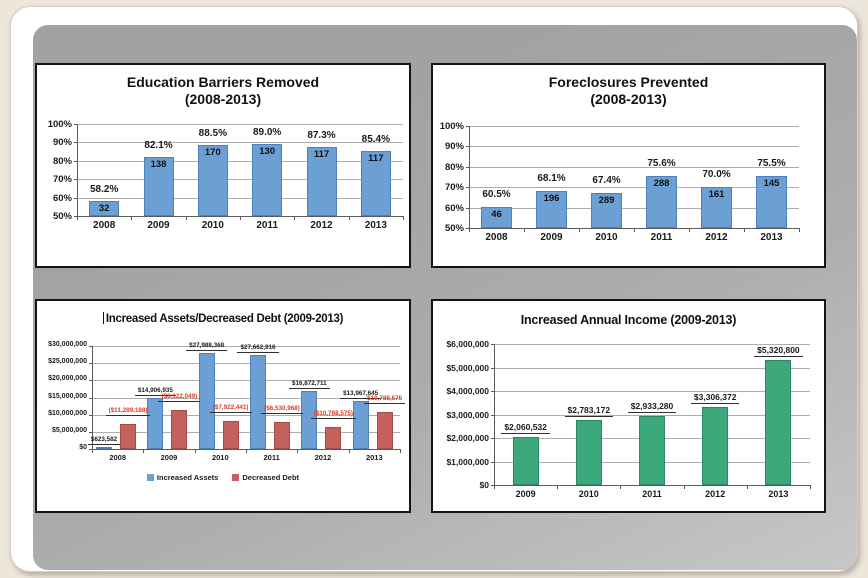 The image size is (868, 578). I want to click on bar-value-label: 70.0%, so click(716, 175).